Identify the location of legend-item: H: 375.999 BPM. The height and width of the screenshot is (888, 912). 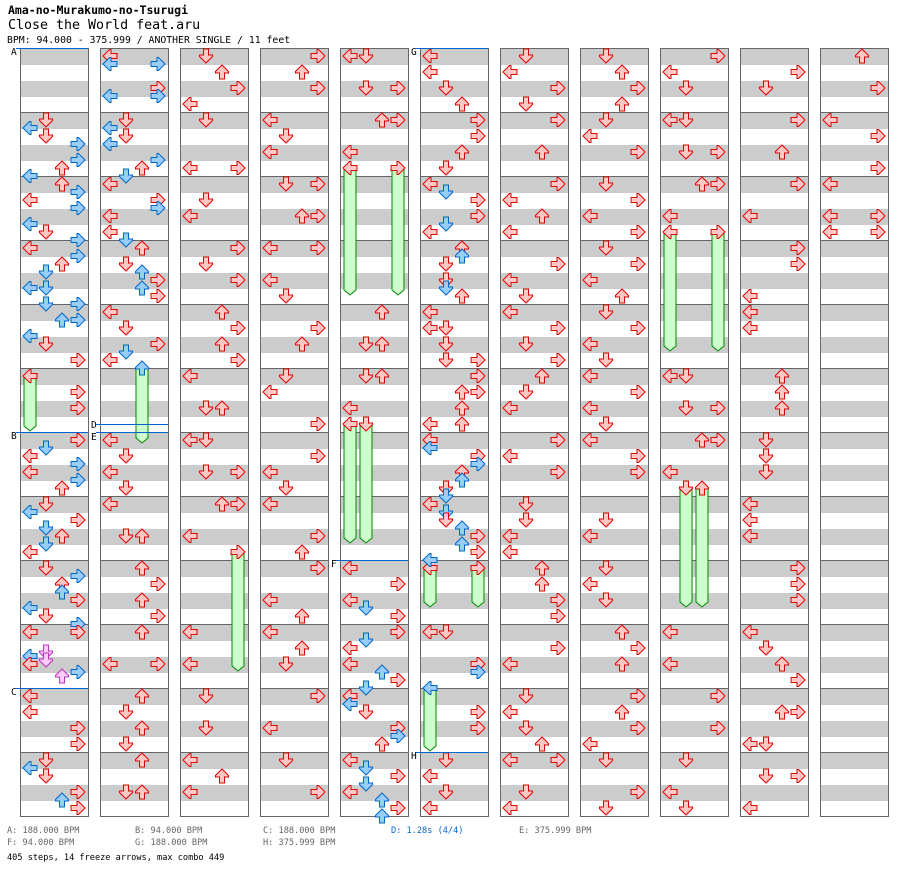
(299, 843).